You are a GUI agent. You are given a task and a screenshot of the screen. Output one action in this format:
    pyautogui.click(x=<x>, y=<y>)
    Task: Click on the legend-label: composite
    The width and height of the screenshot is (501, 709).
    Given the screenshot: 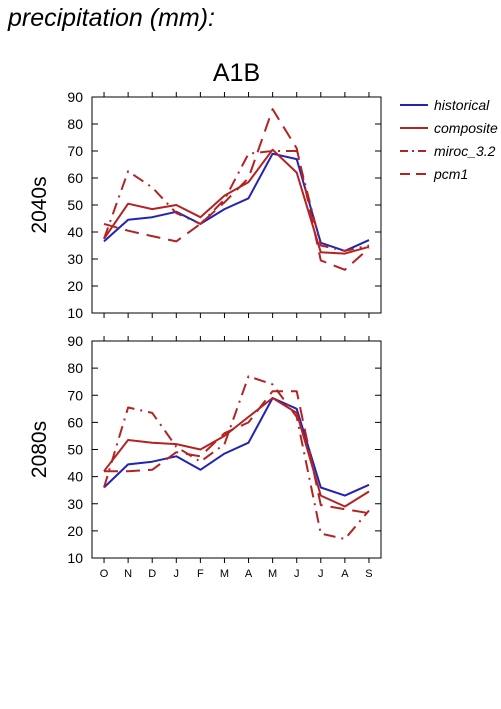 What is the action you would take?
    pyautogui.click(x=466, y=128)
    